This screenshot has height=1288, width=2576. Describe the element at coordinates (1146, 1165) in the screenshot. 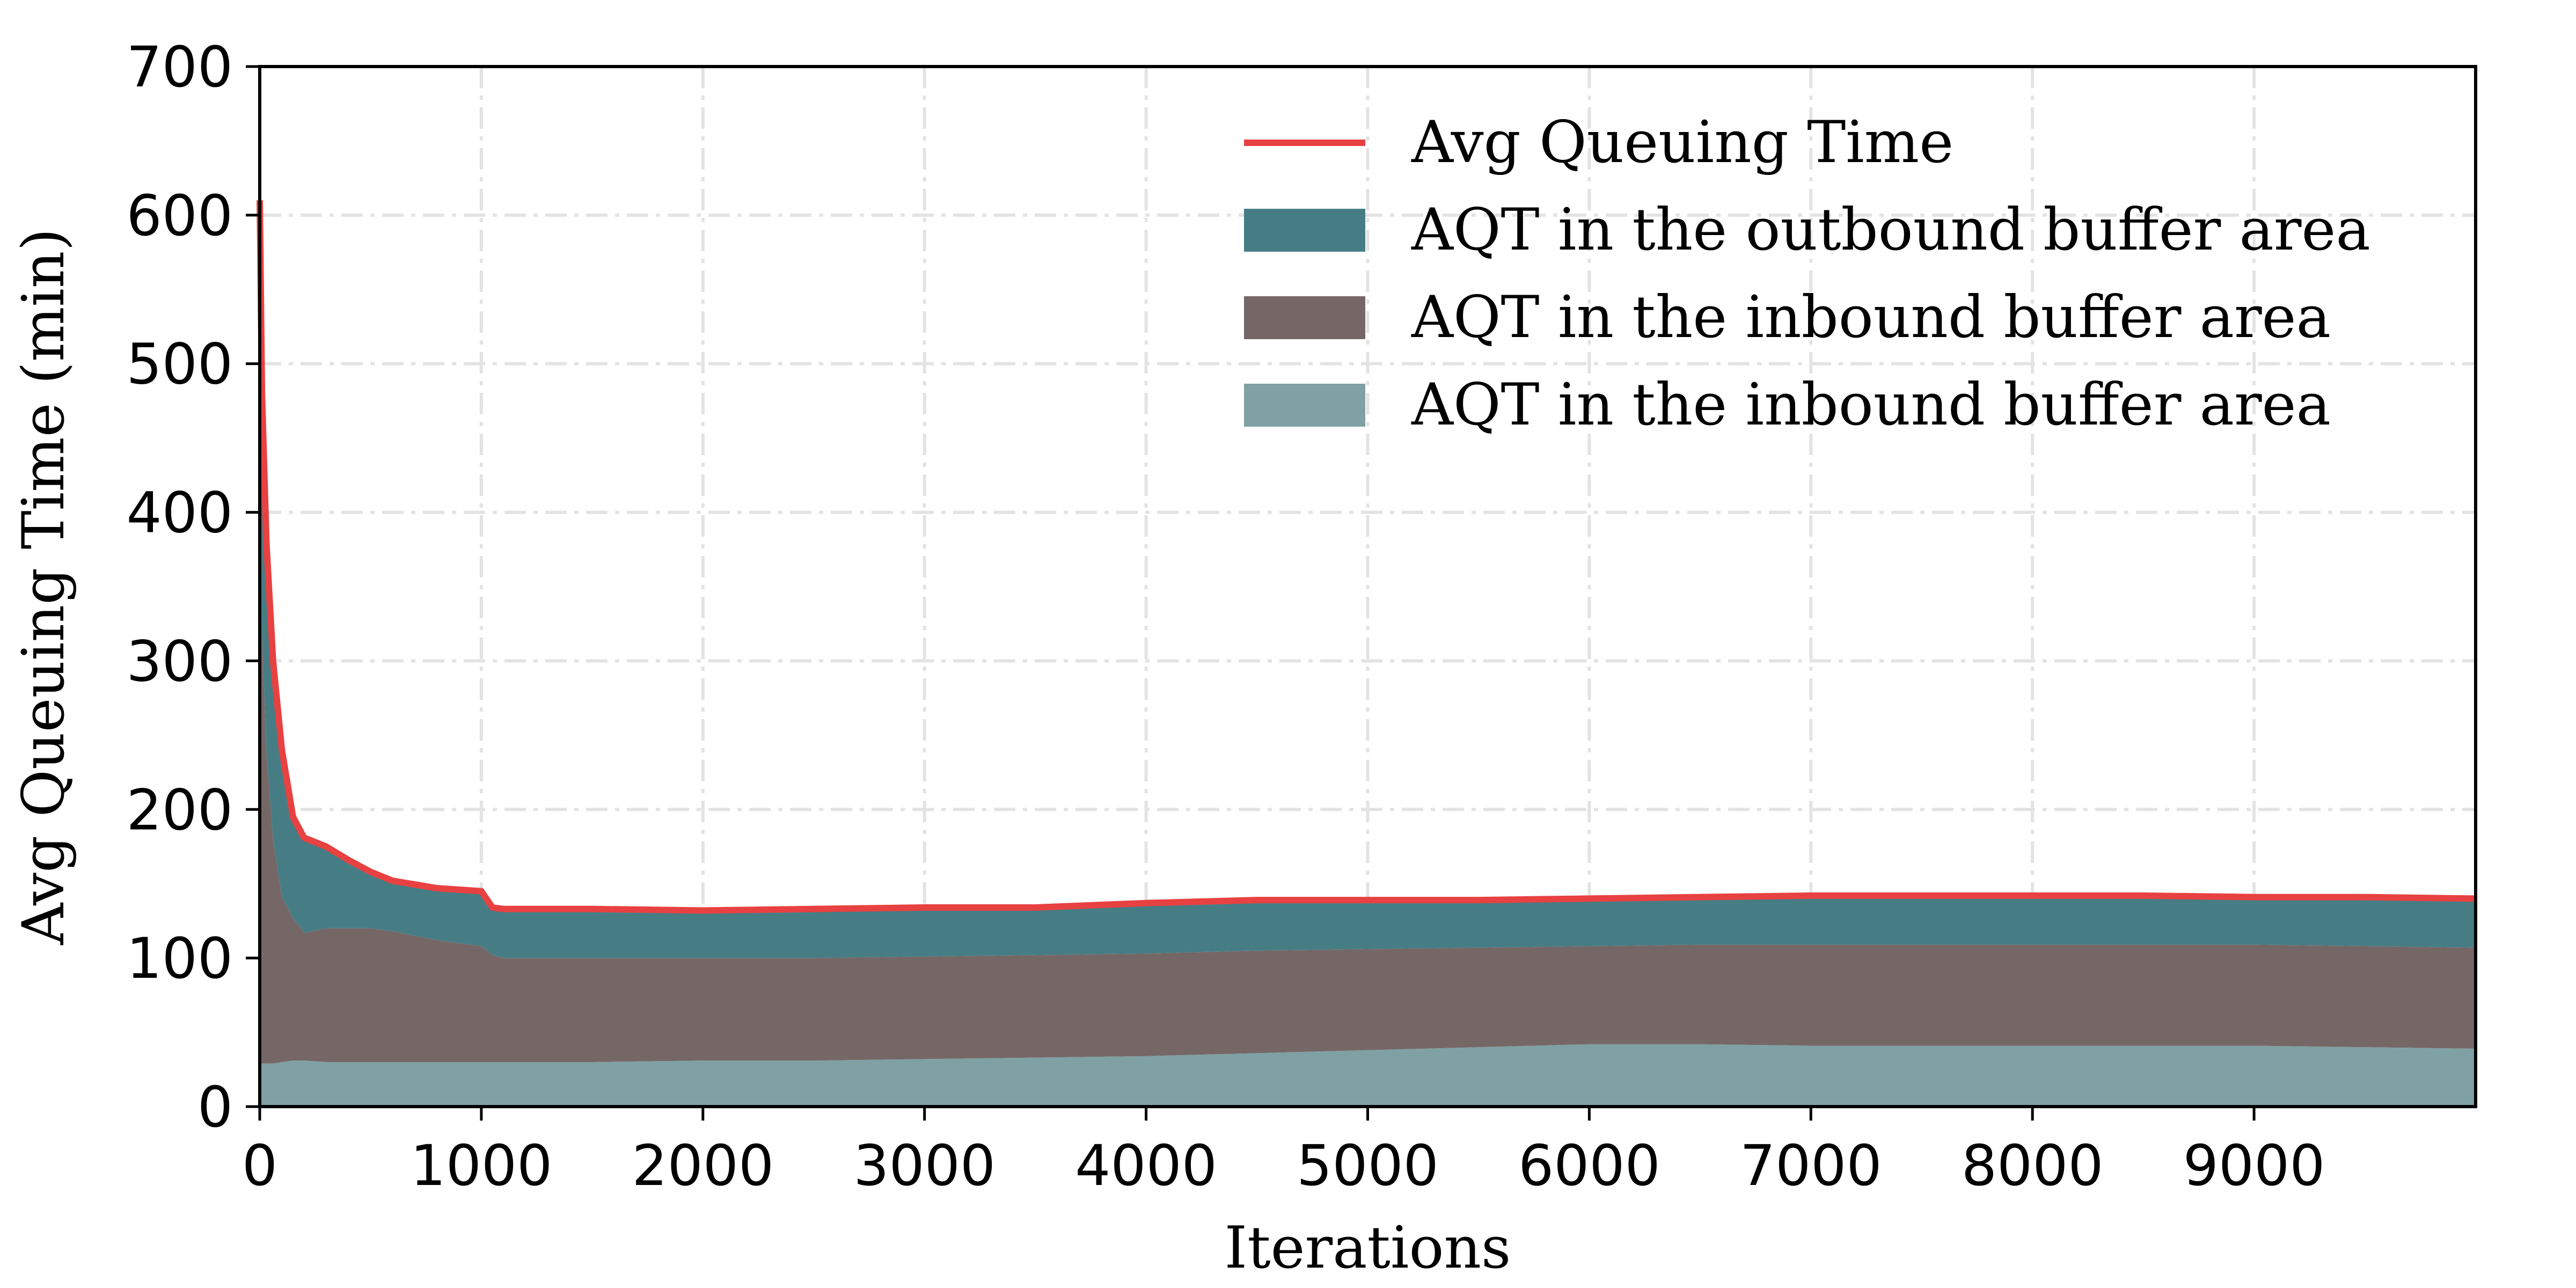

I see `x-tick-label: 4000` at that location.